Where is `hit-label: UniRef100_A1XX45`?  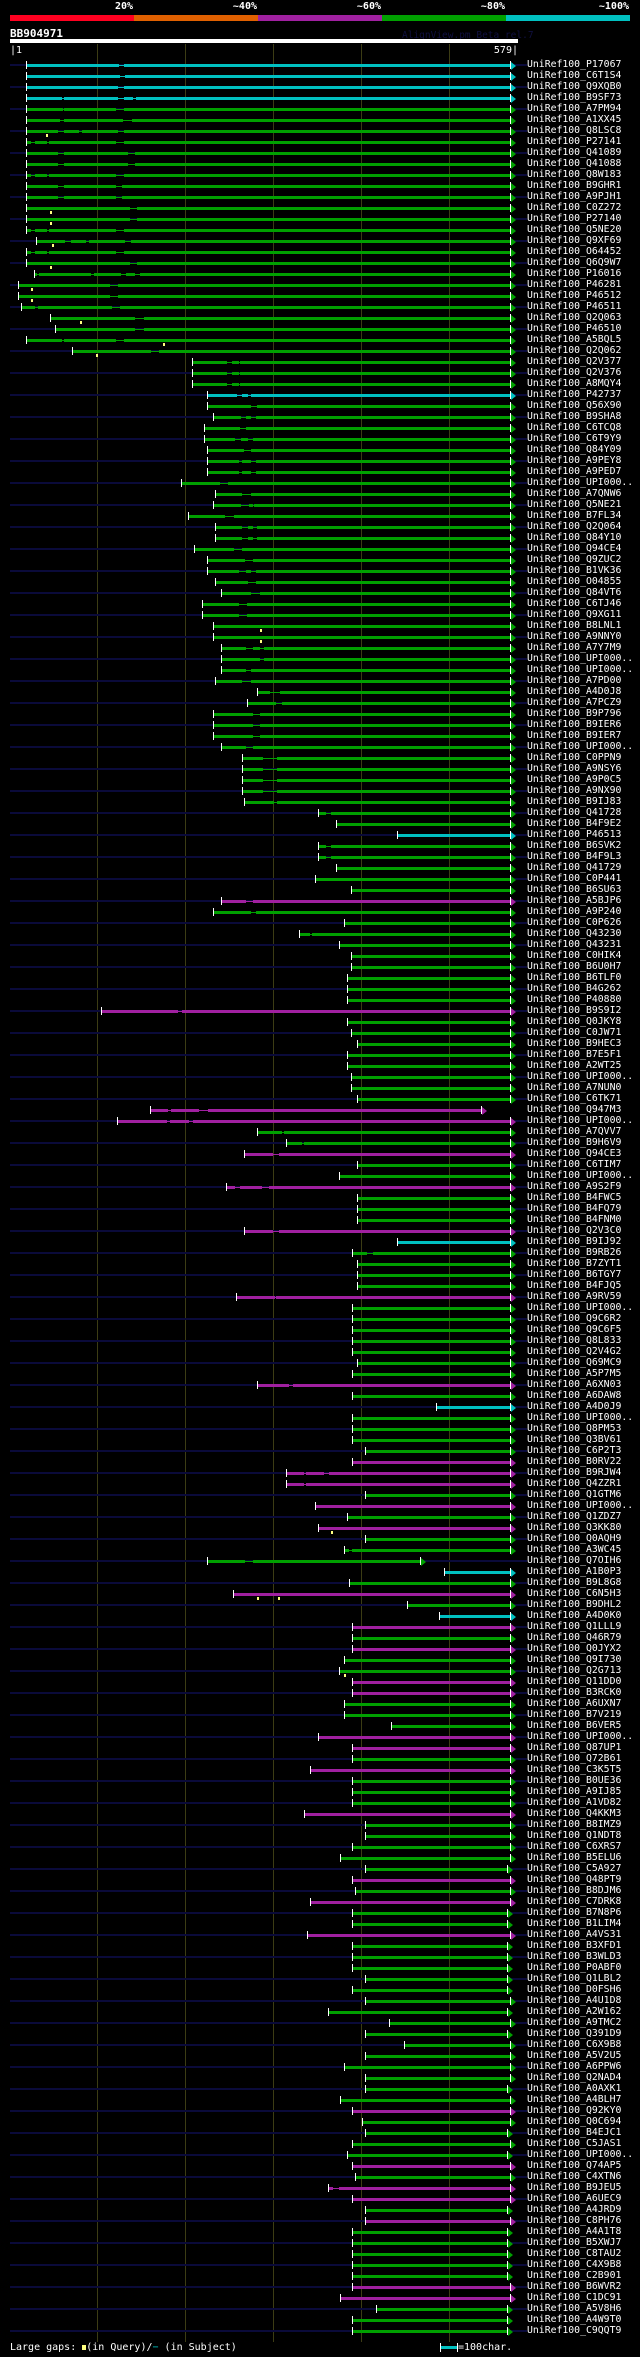
hit-label: UniRef100_A1XX45 is located at coordinates (574, 119).